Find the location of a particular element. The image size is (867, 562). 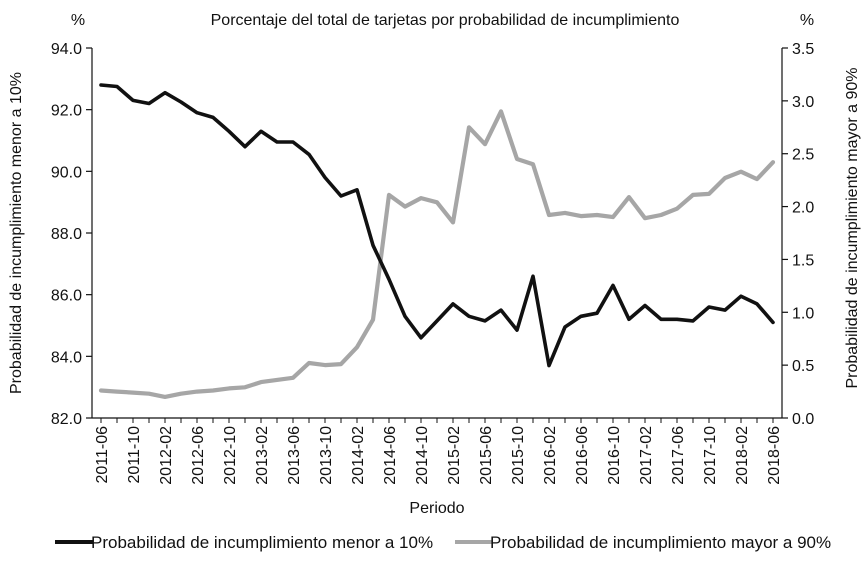

left-tick-label: 86.0 is located at coordinates (66, 296).